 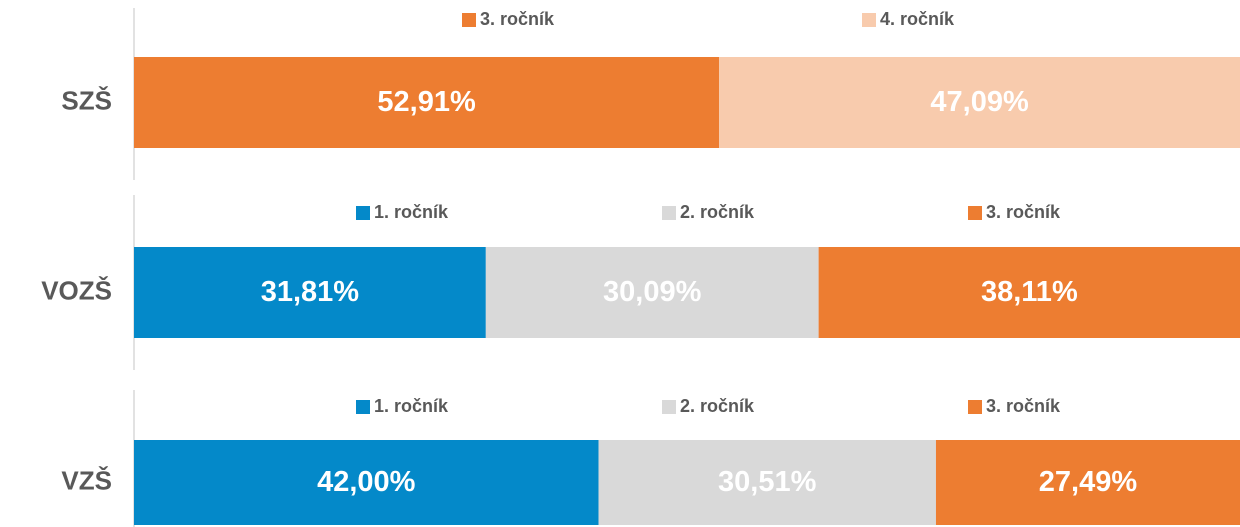 I want to click on value-label: 42,00%, so click(x=366, y=482).